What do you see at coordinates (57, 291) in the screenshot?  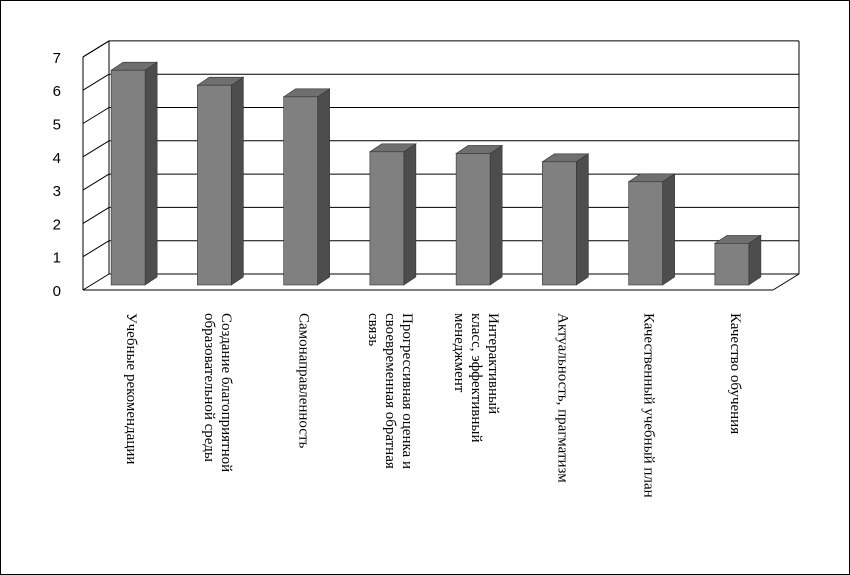 I see `y-tick-label: 0` at bounding box center [57, 291].